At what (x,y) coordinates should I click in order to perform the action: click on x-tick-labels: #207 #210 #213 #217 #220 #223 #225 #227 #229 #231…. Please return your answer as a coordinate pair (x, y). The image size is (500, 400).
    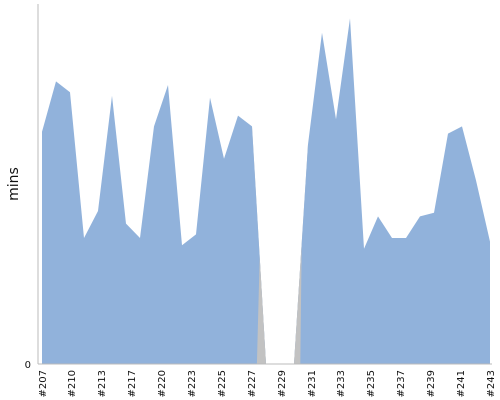
    Looking at the image, I should click on (267, 383).